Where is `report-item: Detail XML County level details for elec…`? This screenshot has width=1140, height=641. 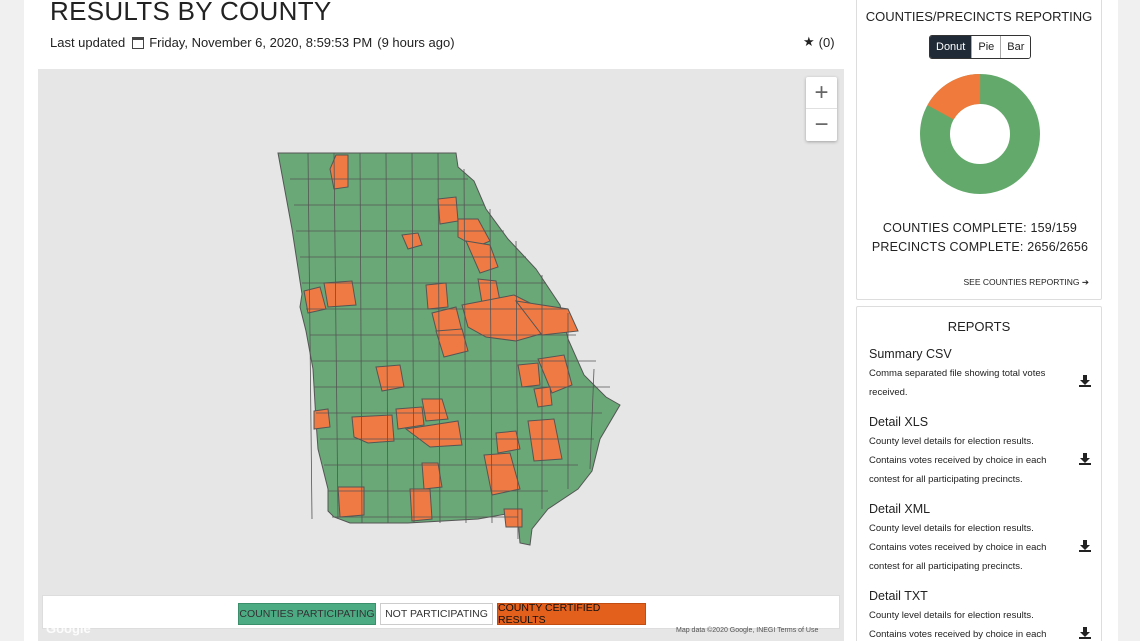
report-item: Detail XML County level details for elec… is located at coordinates (984, 539).